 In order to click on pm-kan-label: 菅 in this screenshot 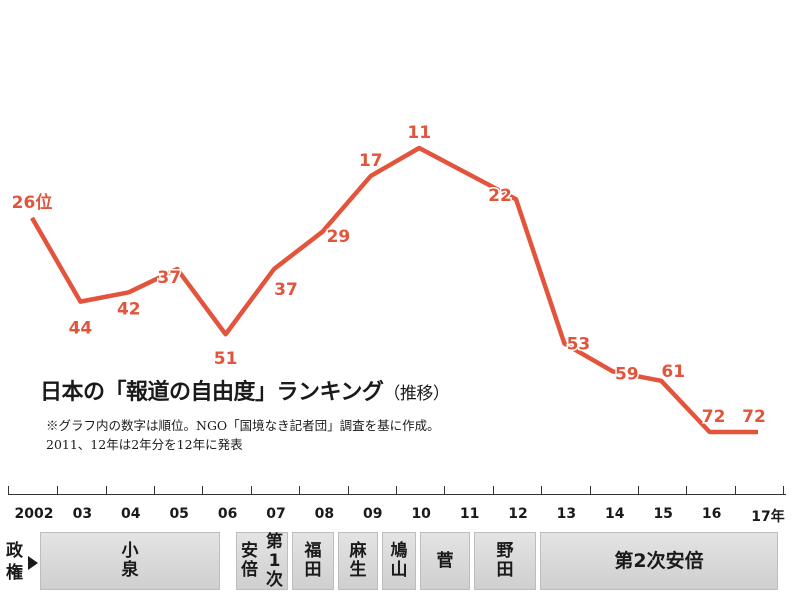, I will do `click(445, 560)`.